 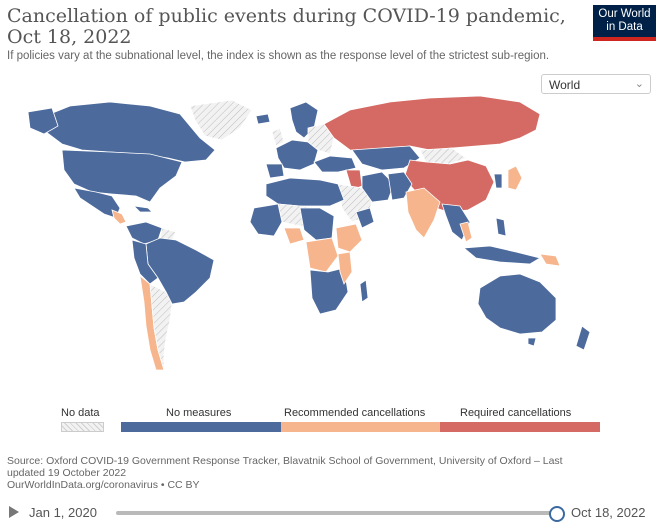 I want to click on timeline-handle, so click(x=557, y=514).